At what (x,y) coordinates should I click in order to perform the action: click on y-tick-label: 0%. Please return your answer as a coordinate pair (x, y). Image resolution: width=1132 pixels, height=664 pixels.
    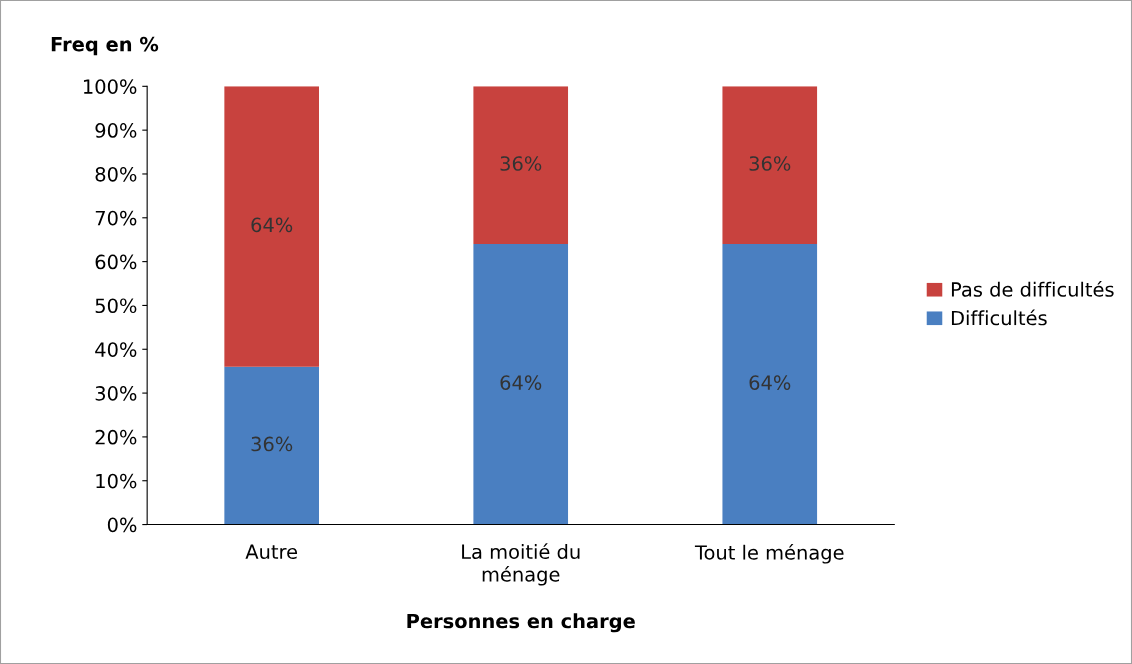
    Looking at the image, I should click on (122, 525).